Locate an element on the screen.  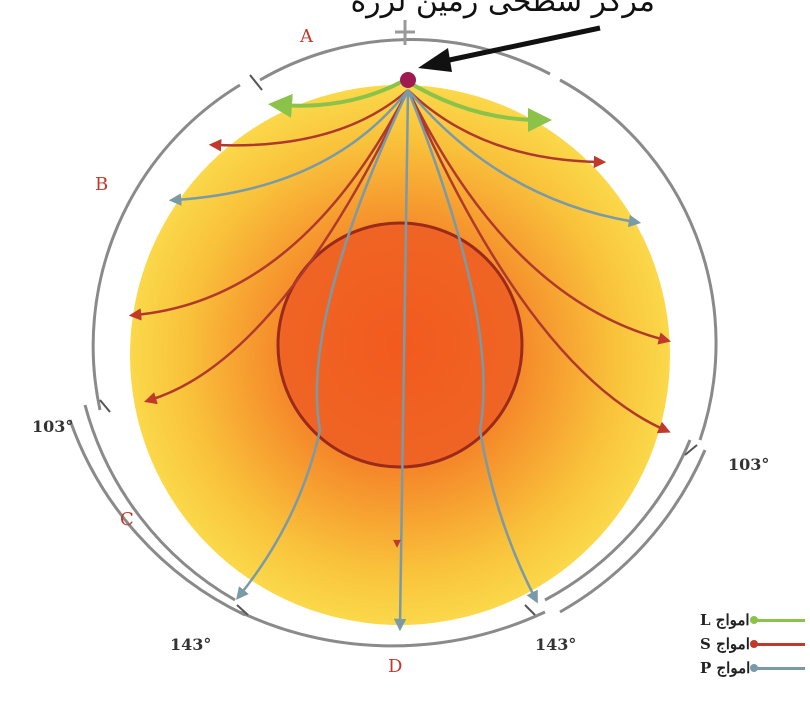
legend: امواج L امواج S امواج P is located at coordinates (752, 644).